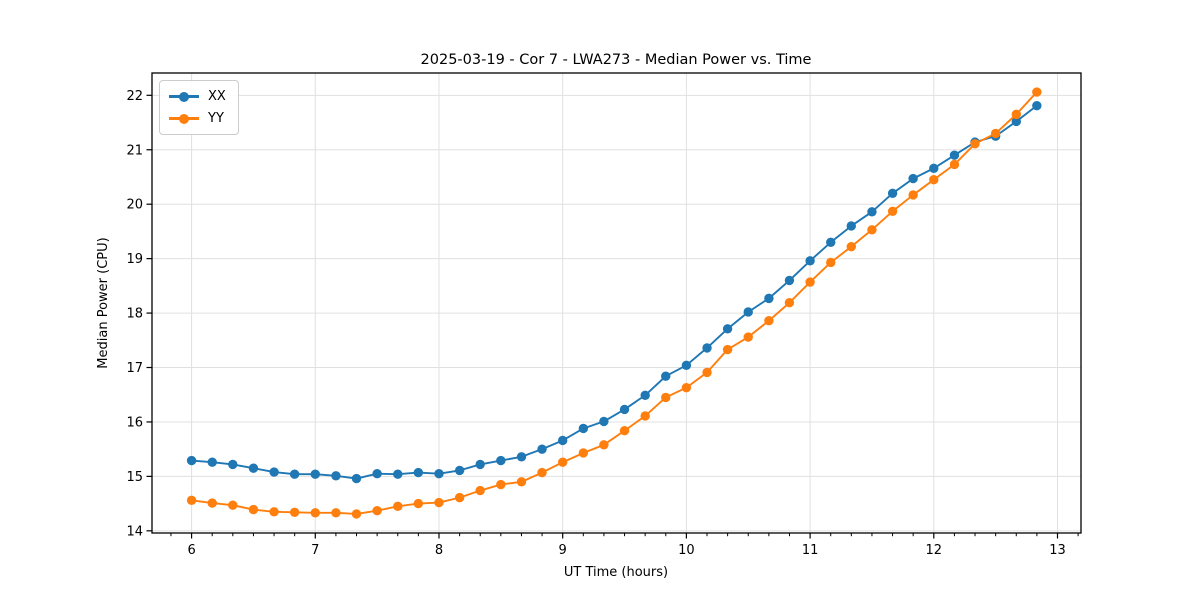  What do you see at coordinates (199, 107) in the screenshot?
I see `legend: XX YY` at bounding box center [199, 107].